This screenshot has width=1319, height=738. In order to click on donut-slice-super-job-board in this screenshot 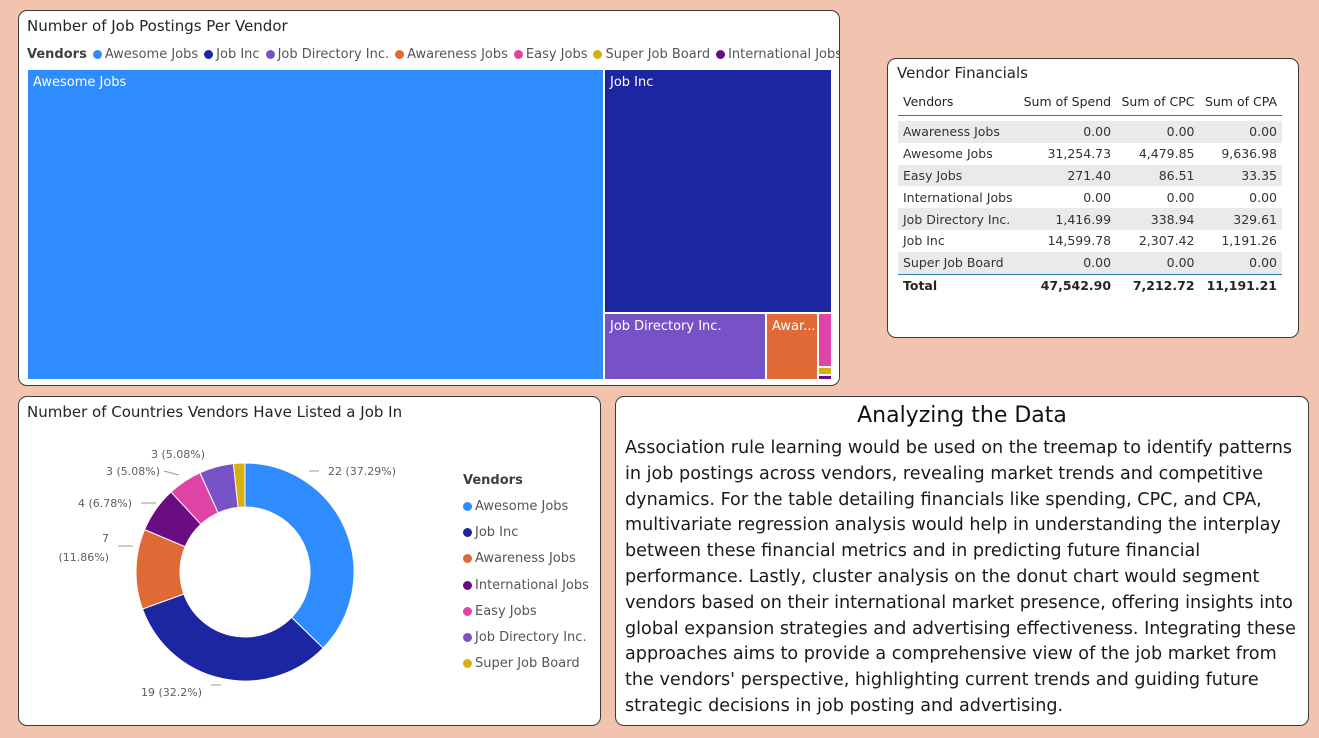, I will do `click(239, 485)`.